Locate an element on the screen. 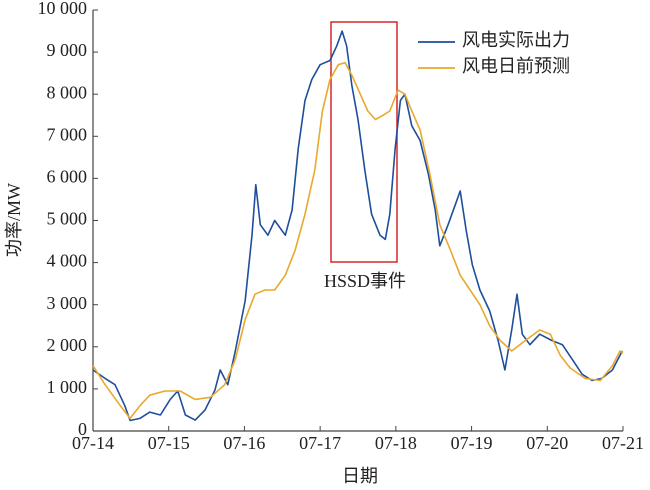 This screenshot has width=650, height=490. x-tick-label: 07-20 is located at coordinates (547, 443).